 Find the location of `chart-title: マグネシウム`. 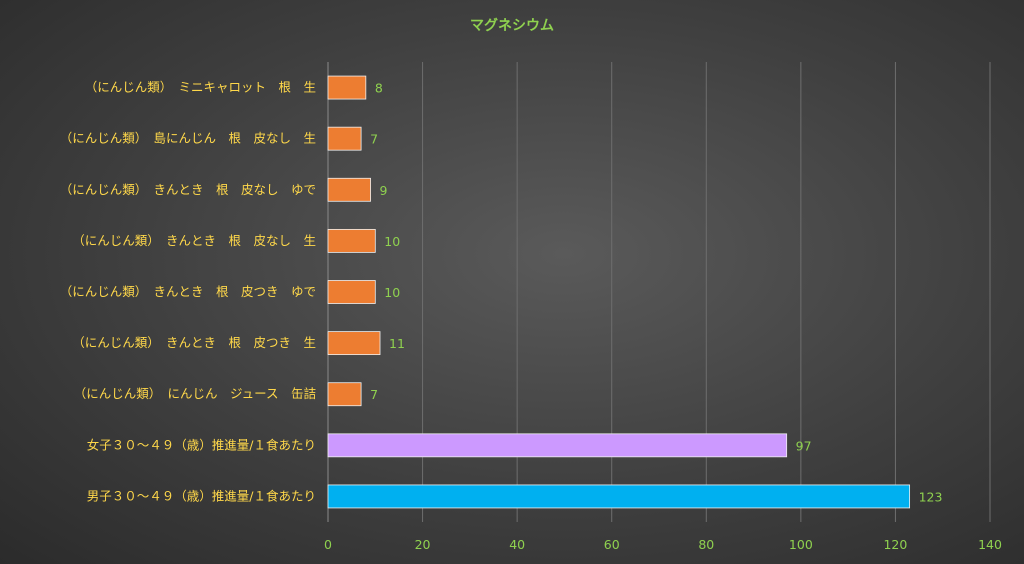

chart-title: マグネシウム is located at coordinates (512, 25).